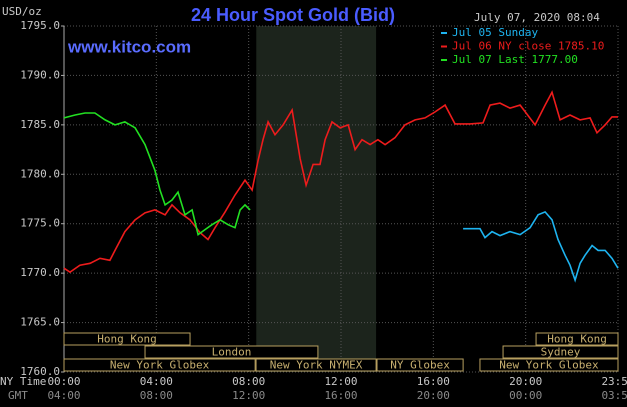  What do you see at coordinates (40, 173) in the screenshot?
I see `y-tick-label: 1780.0` at bounding box center [40, 173].